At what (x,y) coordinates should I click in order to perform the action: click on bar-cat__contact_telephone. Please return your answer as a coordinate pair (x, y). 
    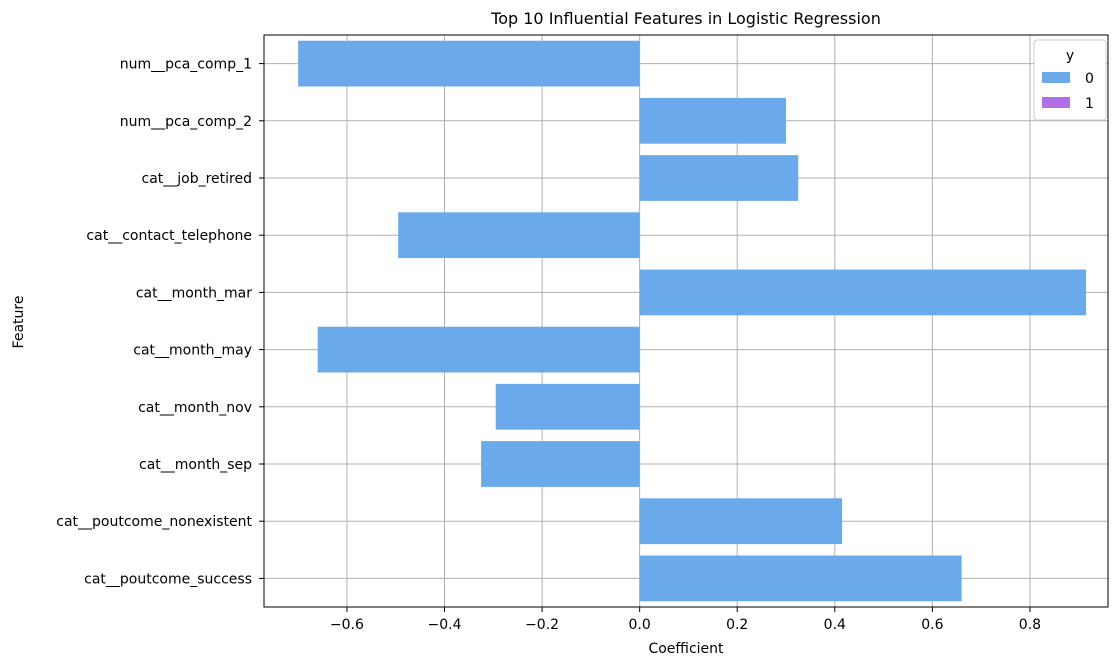
    Looking at the image, I should click on (519, 235).